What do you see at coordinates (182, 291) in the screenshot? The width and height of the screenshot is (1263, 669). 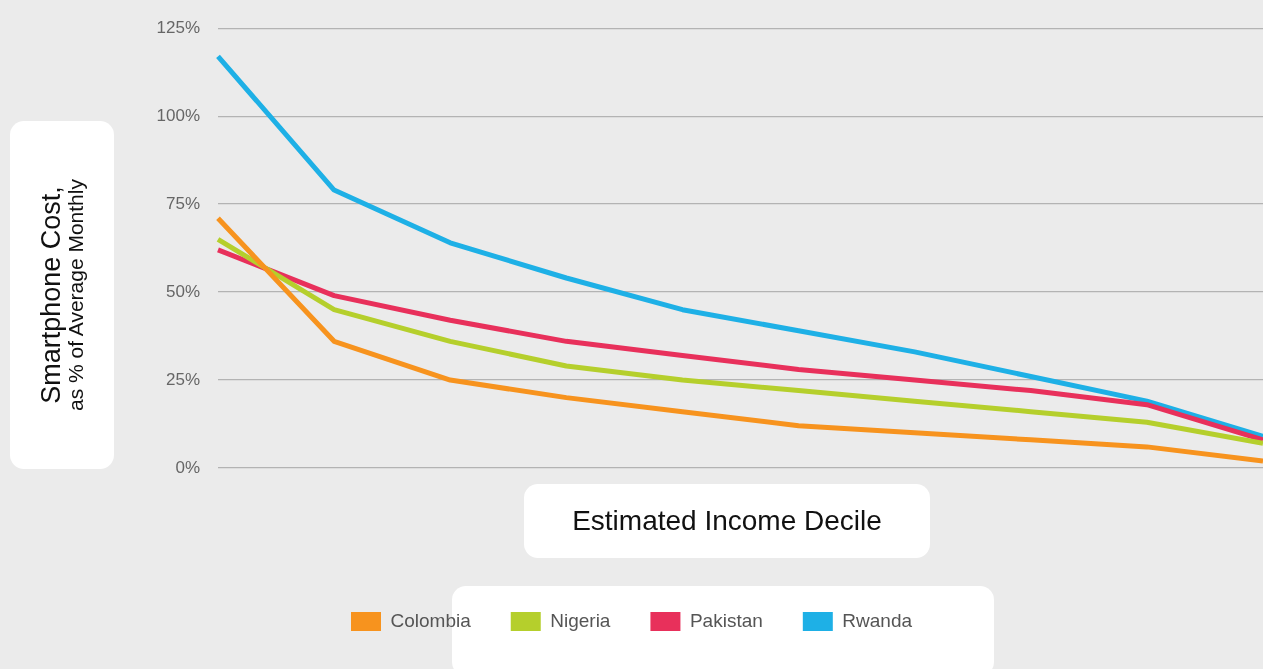 I see `y-tick-label: 50%` at bounding box center [182, 291].